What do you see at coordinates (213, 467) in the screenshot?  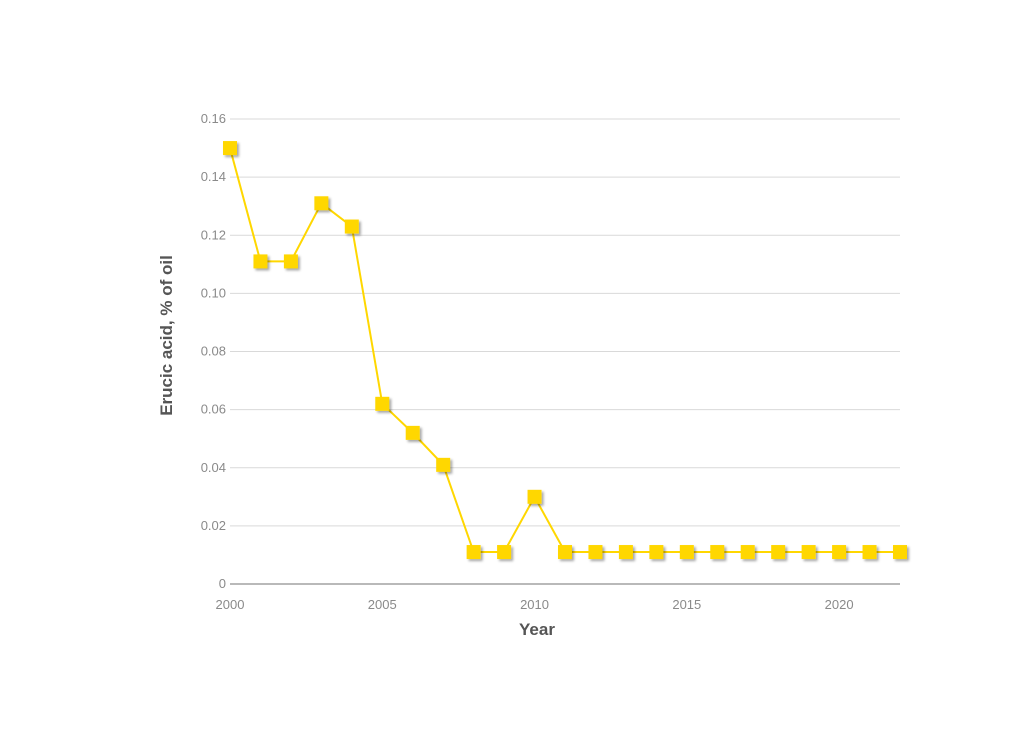 I see `y-tick-label: 0.04` at bounding box center [213, 467].